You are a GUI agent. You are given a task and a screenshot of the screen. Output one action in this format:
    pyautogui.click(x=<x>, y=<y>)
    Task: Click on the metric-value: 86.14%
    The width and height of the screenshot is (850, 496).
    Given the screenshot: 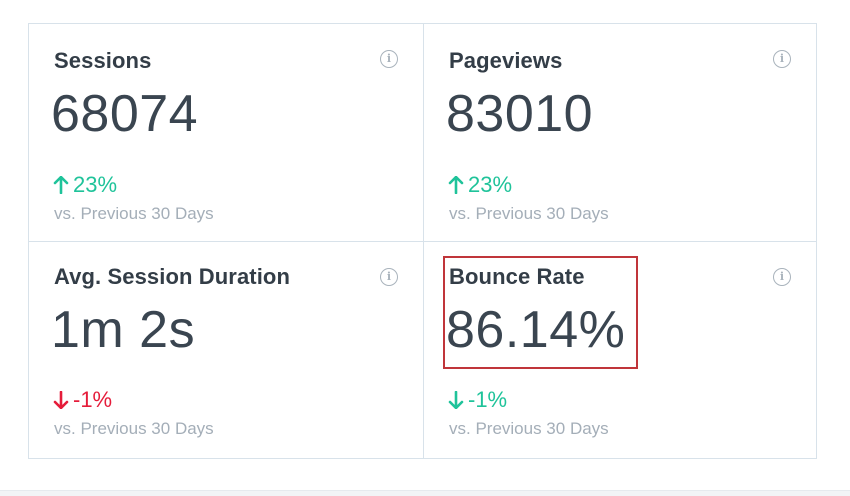 What is the action you would take?
    pyautogui.click(x=536, y=330)
    